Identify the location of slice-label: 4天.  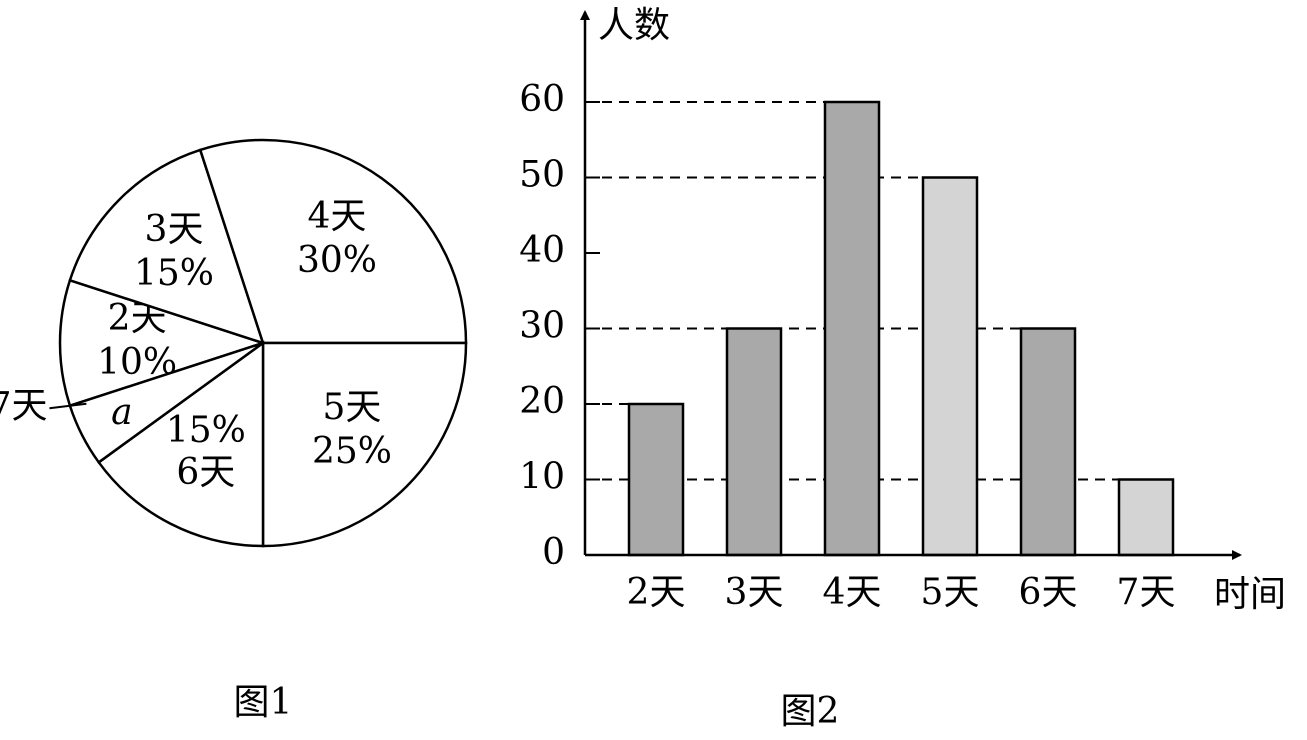
(337, 216).